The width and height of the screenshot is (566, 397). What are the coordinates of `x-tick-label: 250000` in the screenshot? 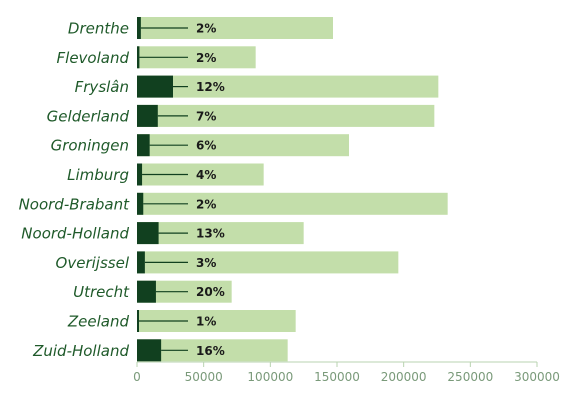 It's located at (470, 377).